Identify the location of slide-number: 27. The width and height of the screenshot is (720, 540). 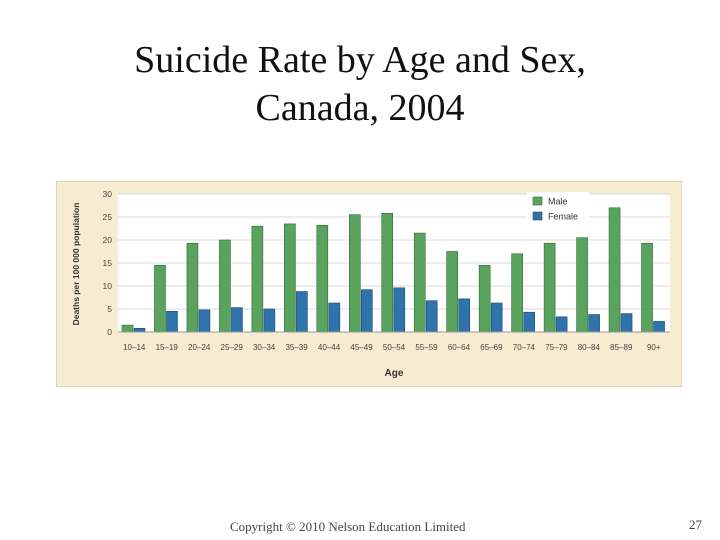
(695, 524).